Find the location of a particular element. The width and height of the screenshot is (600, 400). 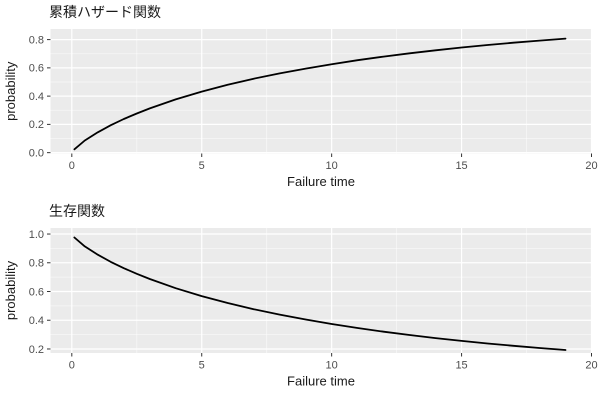

y-tick-label: 0.0 is located at coordinates (36, 153).